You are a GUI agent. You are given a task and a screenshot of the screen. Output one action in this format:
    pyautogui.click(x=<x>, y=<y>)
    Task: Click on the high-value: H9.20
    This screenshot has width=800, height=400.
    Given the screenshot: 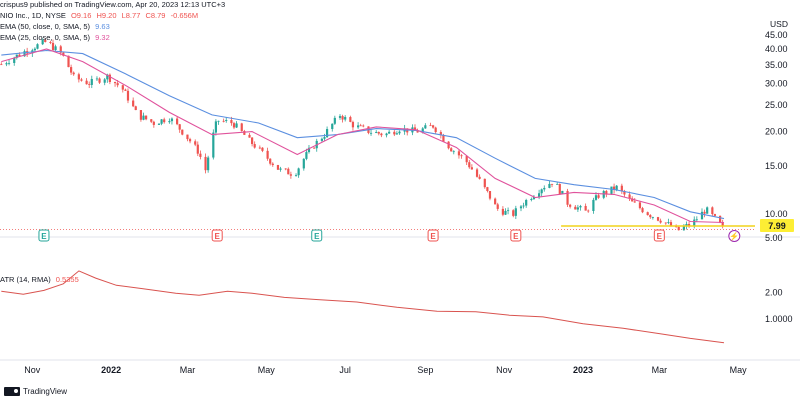 What is the action you would take?
    pyautogui.click(x=106, y=15)
    